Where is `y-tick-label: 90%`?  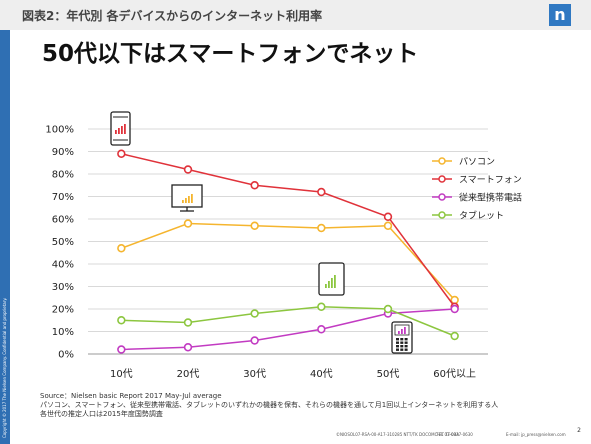
y-tick-label: 90% is located at coordinates (63, 152).